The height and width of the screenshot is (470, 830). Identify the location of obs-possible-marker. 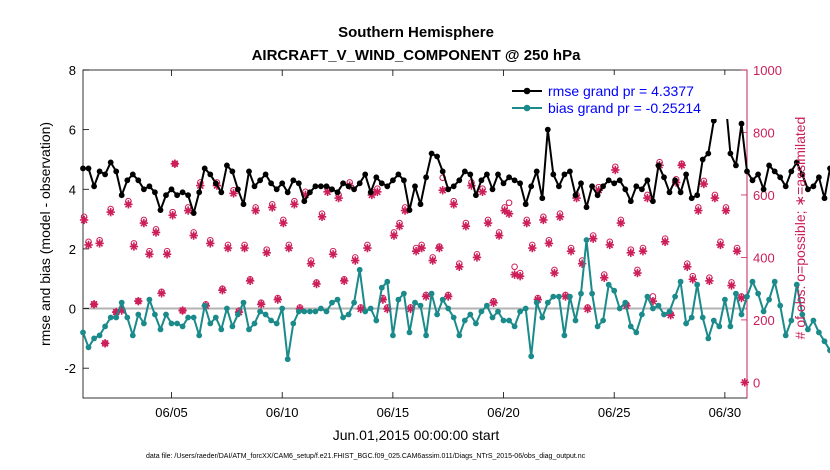
(509, 203).